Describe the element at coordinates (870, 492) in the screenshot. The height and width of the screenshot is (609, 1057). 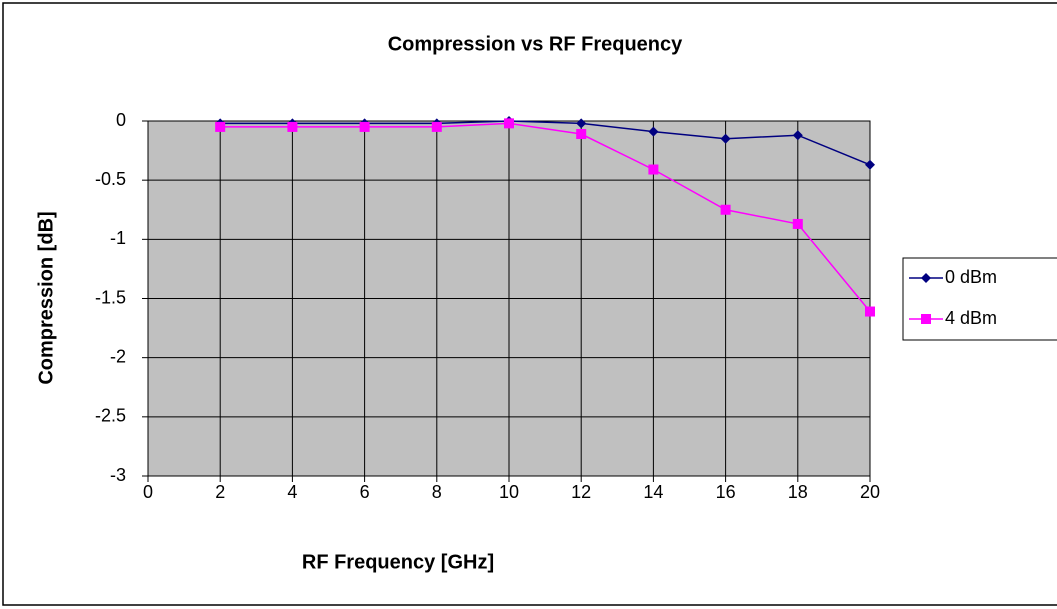
I see `x-tick-label: 20` at that location.